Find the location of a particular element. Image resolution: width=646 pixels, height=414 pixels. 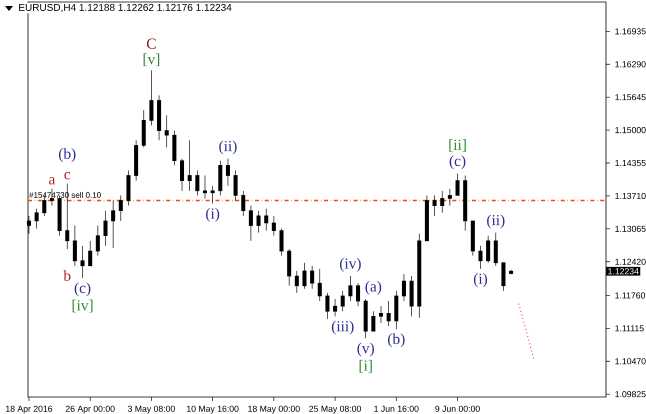

y-tick-label: 1.11115 is located at coordinates (629, 328).